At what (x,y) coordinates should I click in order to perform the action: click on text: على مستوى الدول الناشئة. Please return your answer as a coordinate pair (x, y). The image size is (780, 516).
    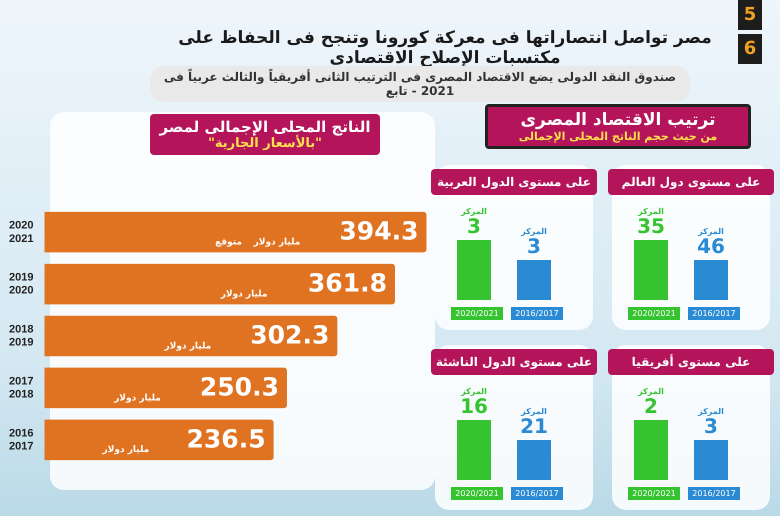
    Looking at the image, I should click on (514, 362).